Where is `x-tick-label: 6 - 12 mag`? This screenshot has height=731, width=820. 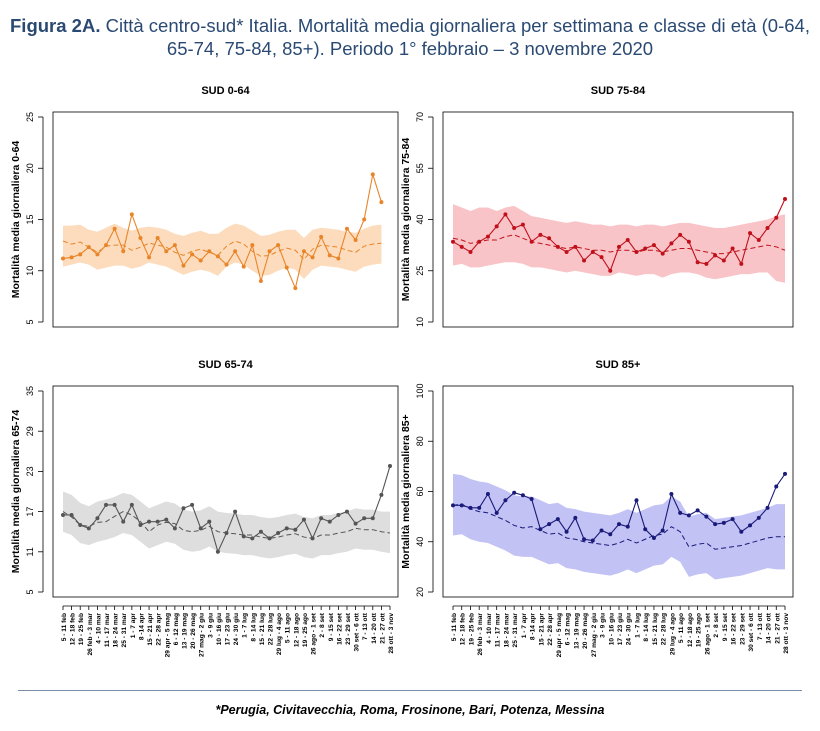 x-tick-label: 6 - 12 mag is located at coordinates (176, 629).